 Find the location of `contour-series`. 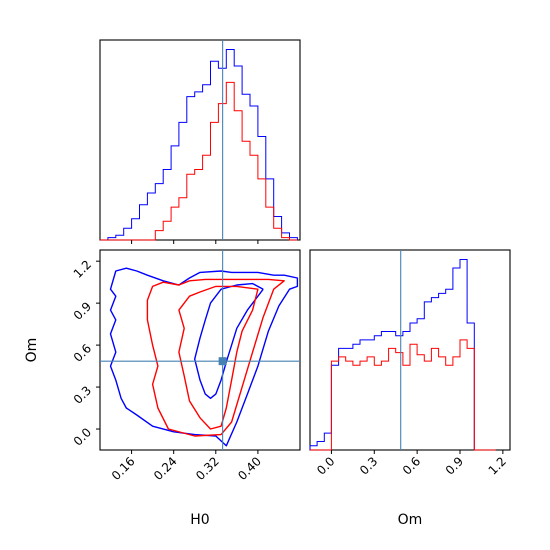

contour-series is located at coordinates (204, 357).